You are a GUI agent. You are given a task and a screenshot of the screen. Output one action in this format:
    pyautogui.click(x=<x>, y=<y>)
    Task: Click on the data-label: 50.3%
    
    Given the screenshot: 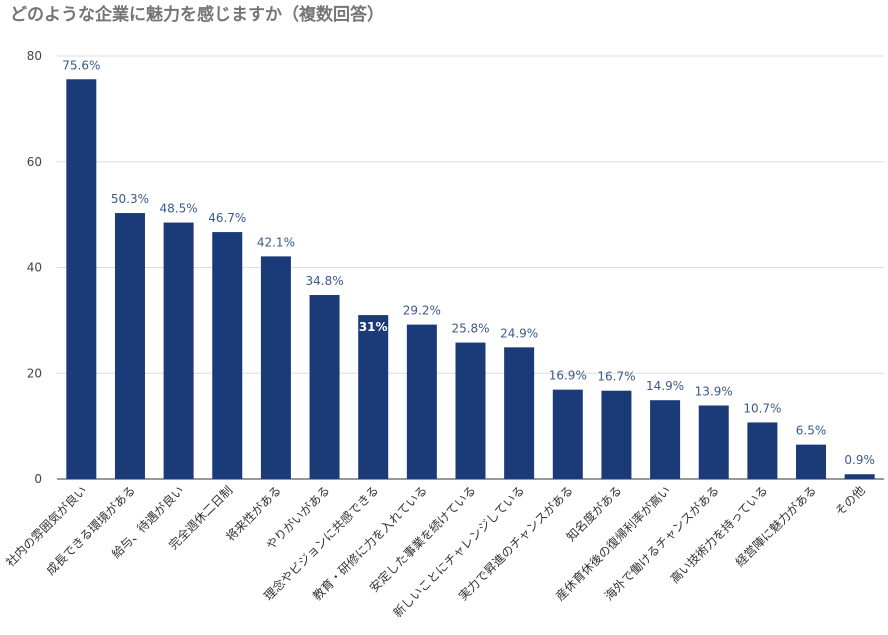 What is the action you would take?
    pyautogui.click(x=130, y=199)
    